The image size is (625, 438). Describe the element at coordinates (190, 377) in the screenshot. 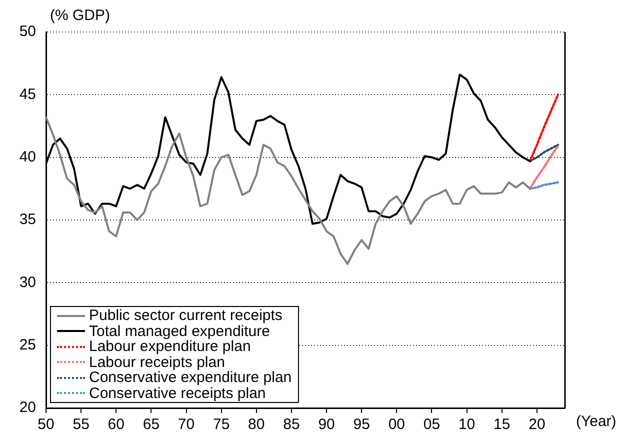

I see `legend-label: Conservative expenditure plan` at that location.